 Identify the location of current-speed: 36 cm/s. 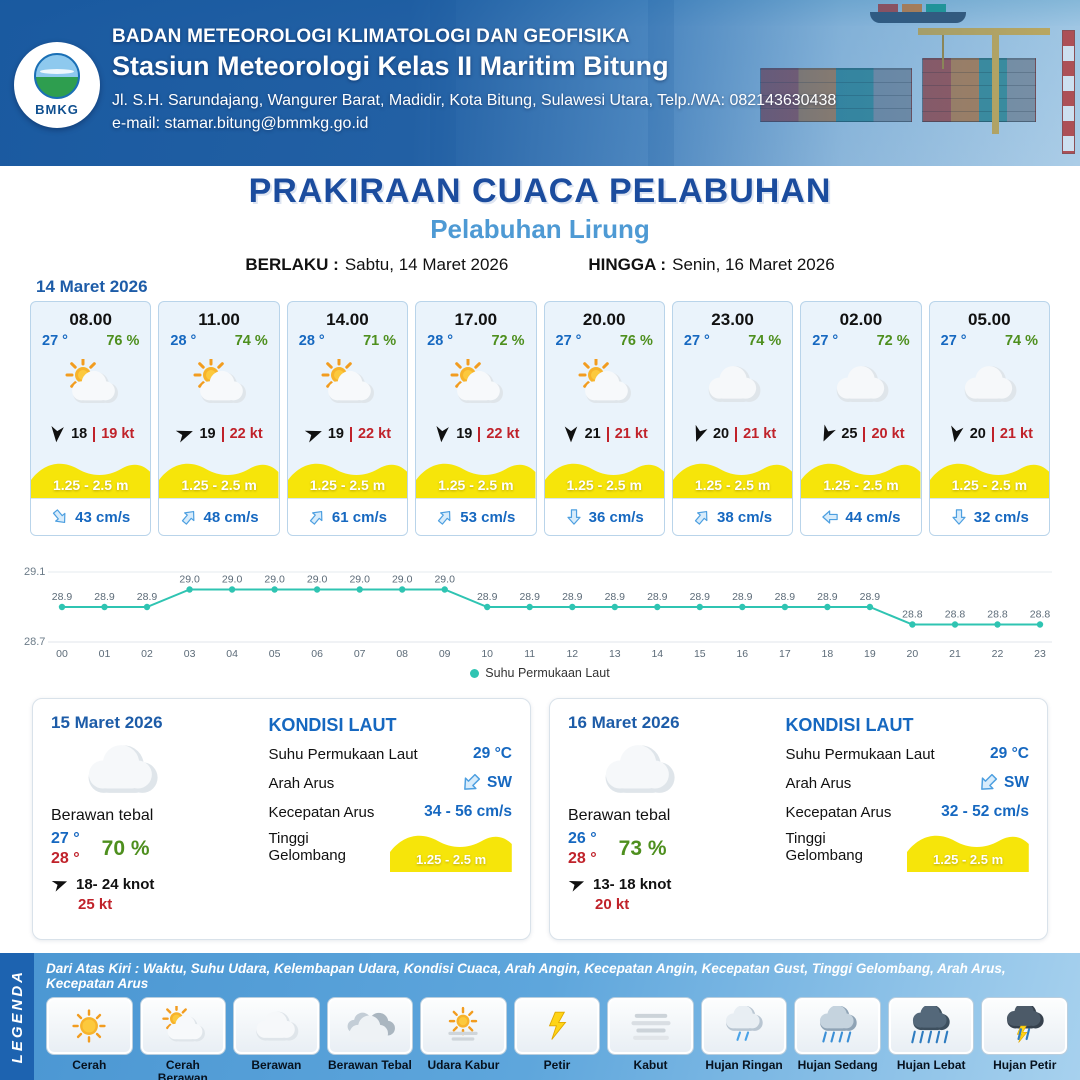
(616, 517).